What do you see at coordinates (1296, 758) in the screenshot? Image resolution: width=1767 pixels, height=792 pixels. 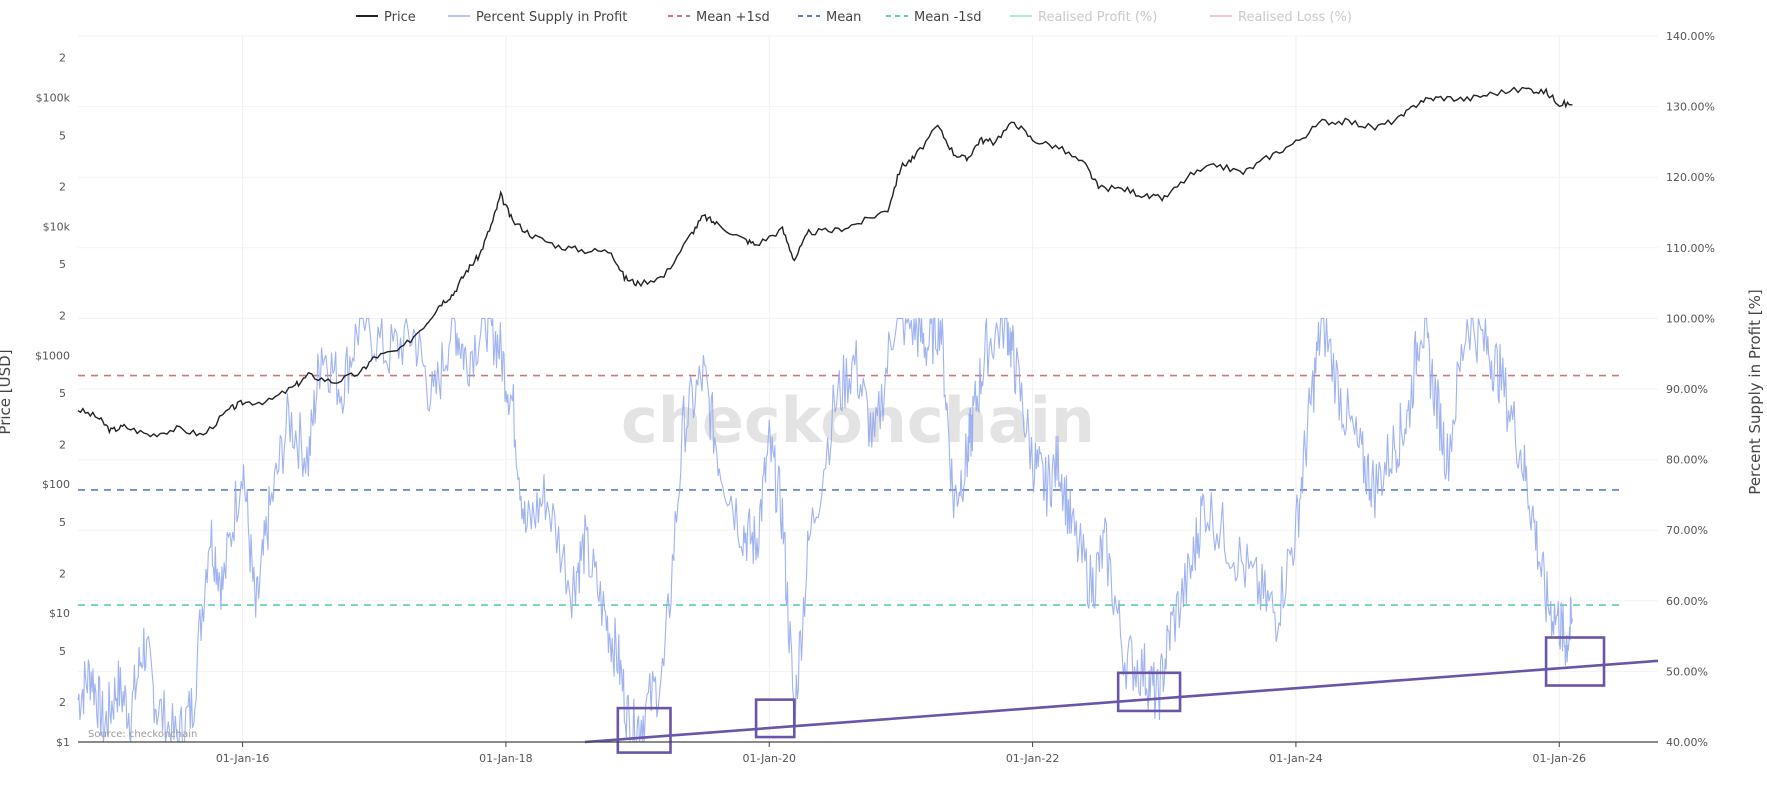 I see `x-tick-label: 01-Jan-24` at bounding box center [1296, 758].